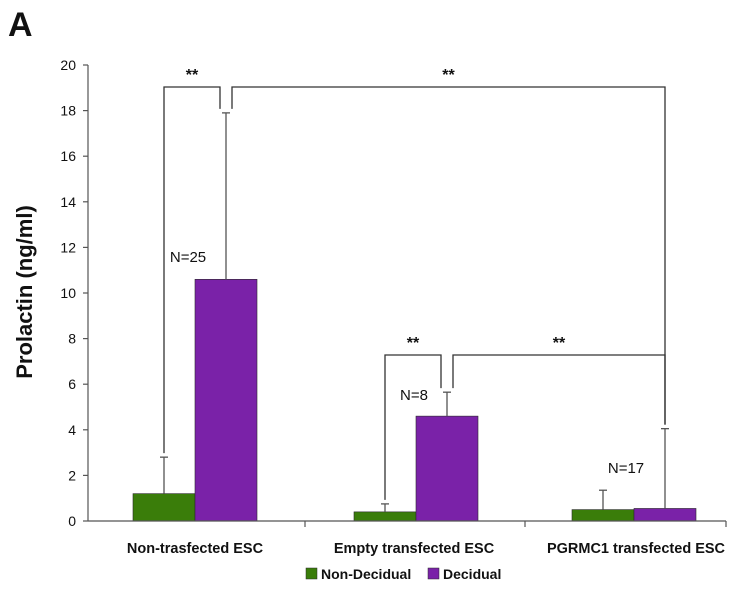  What do you see at coordinates (72, 430) in the screenshot?
I see `y-tick-label: 4` at bounding box center [72, 430].